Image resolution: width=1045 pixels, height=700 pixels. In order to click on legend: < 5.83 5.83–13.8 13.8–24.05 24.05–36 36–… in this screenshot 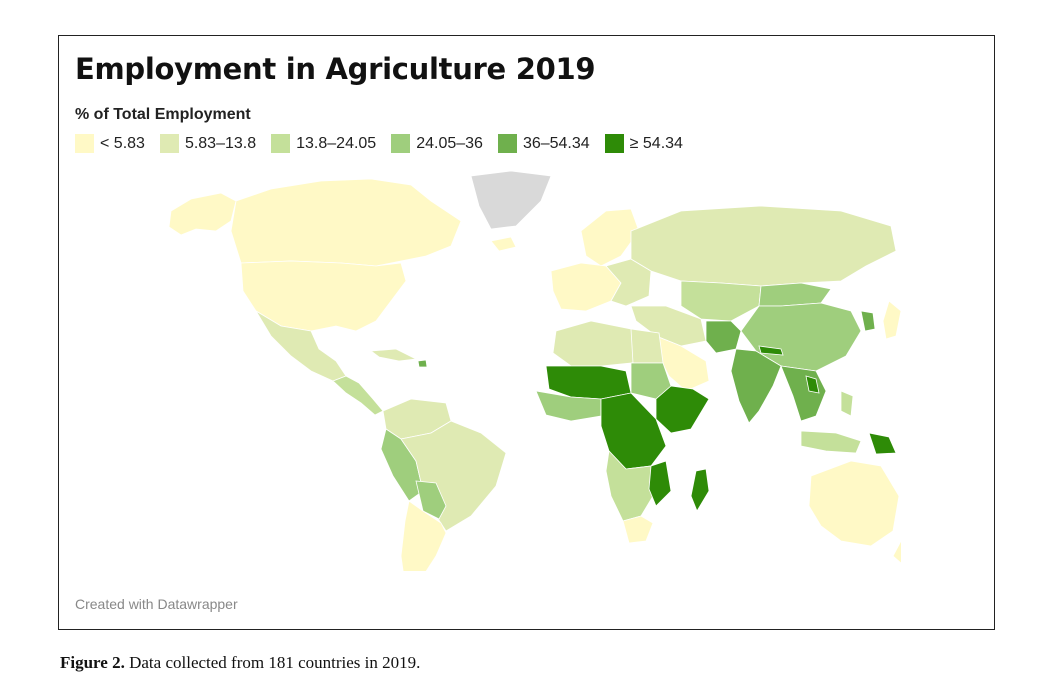, I will do `click(386, 143)`.